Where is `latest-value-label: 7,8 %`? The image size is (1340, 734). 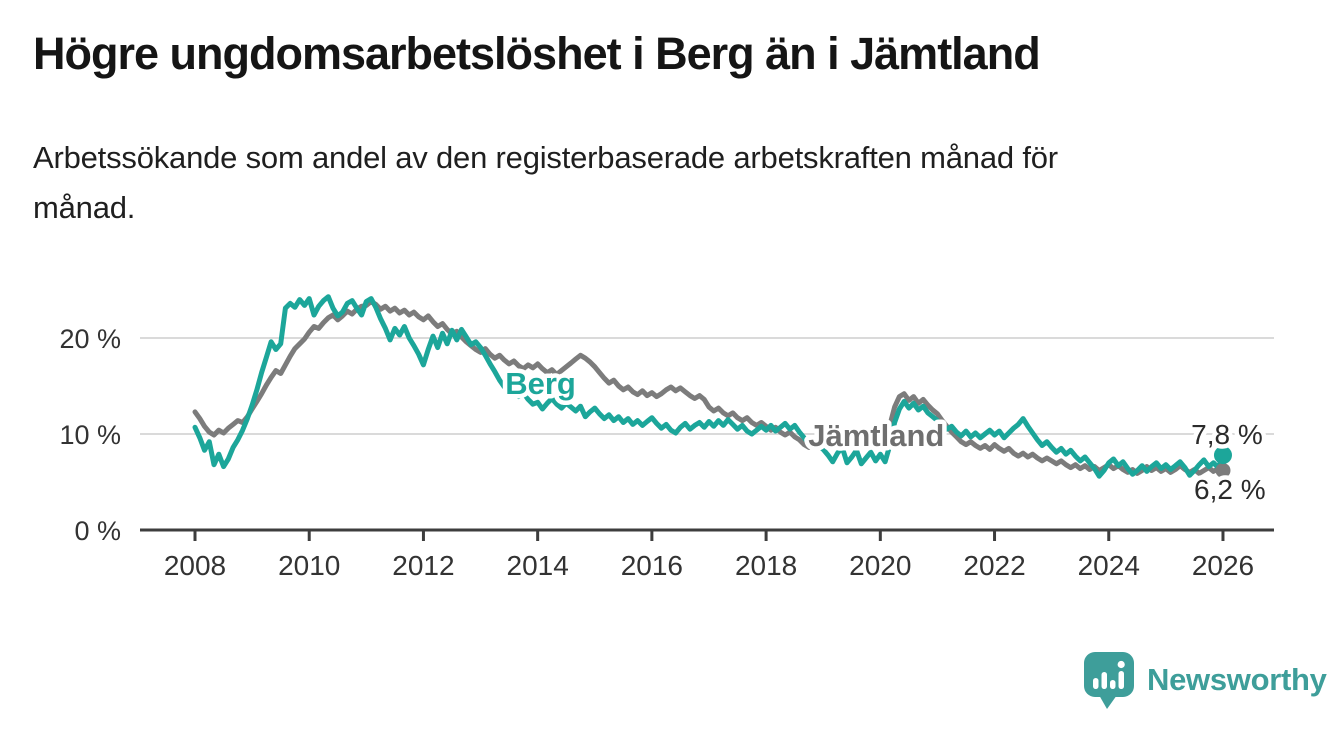 latest-value-label: 7,8 % is located at coordinates (1227, 434).